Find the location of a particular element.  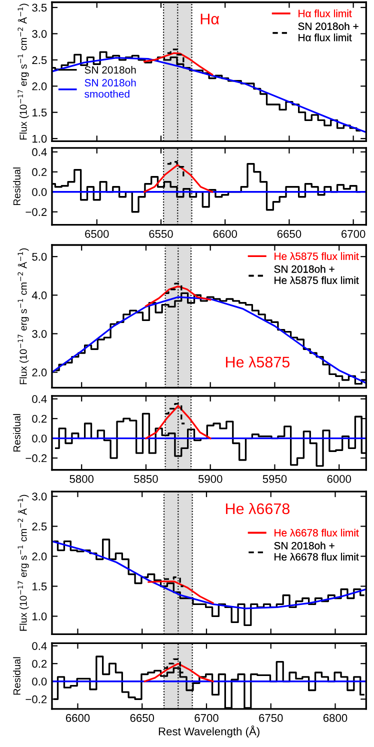

annotation: Hα is located at coordinates (210, 19).